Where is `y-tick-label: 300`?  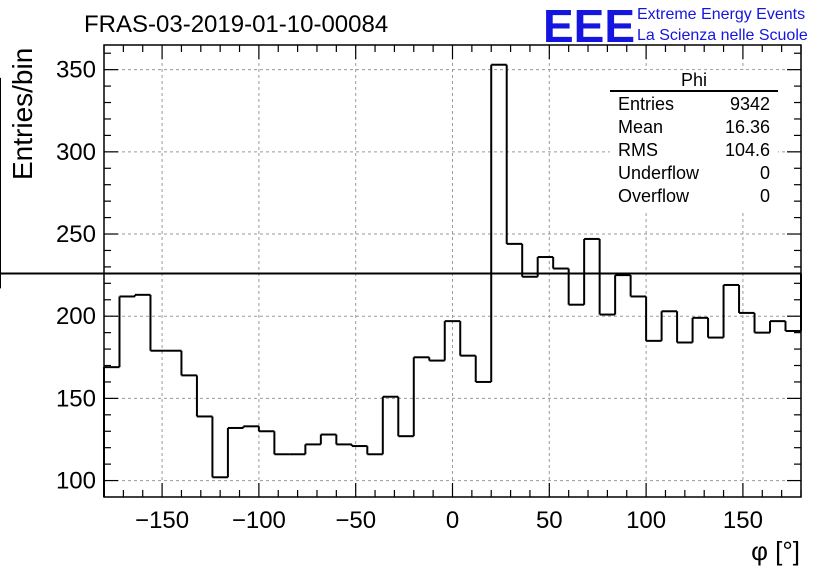 y-tick-label: 300 is located at coordinates (76, 152).